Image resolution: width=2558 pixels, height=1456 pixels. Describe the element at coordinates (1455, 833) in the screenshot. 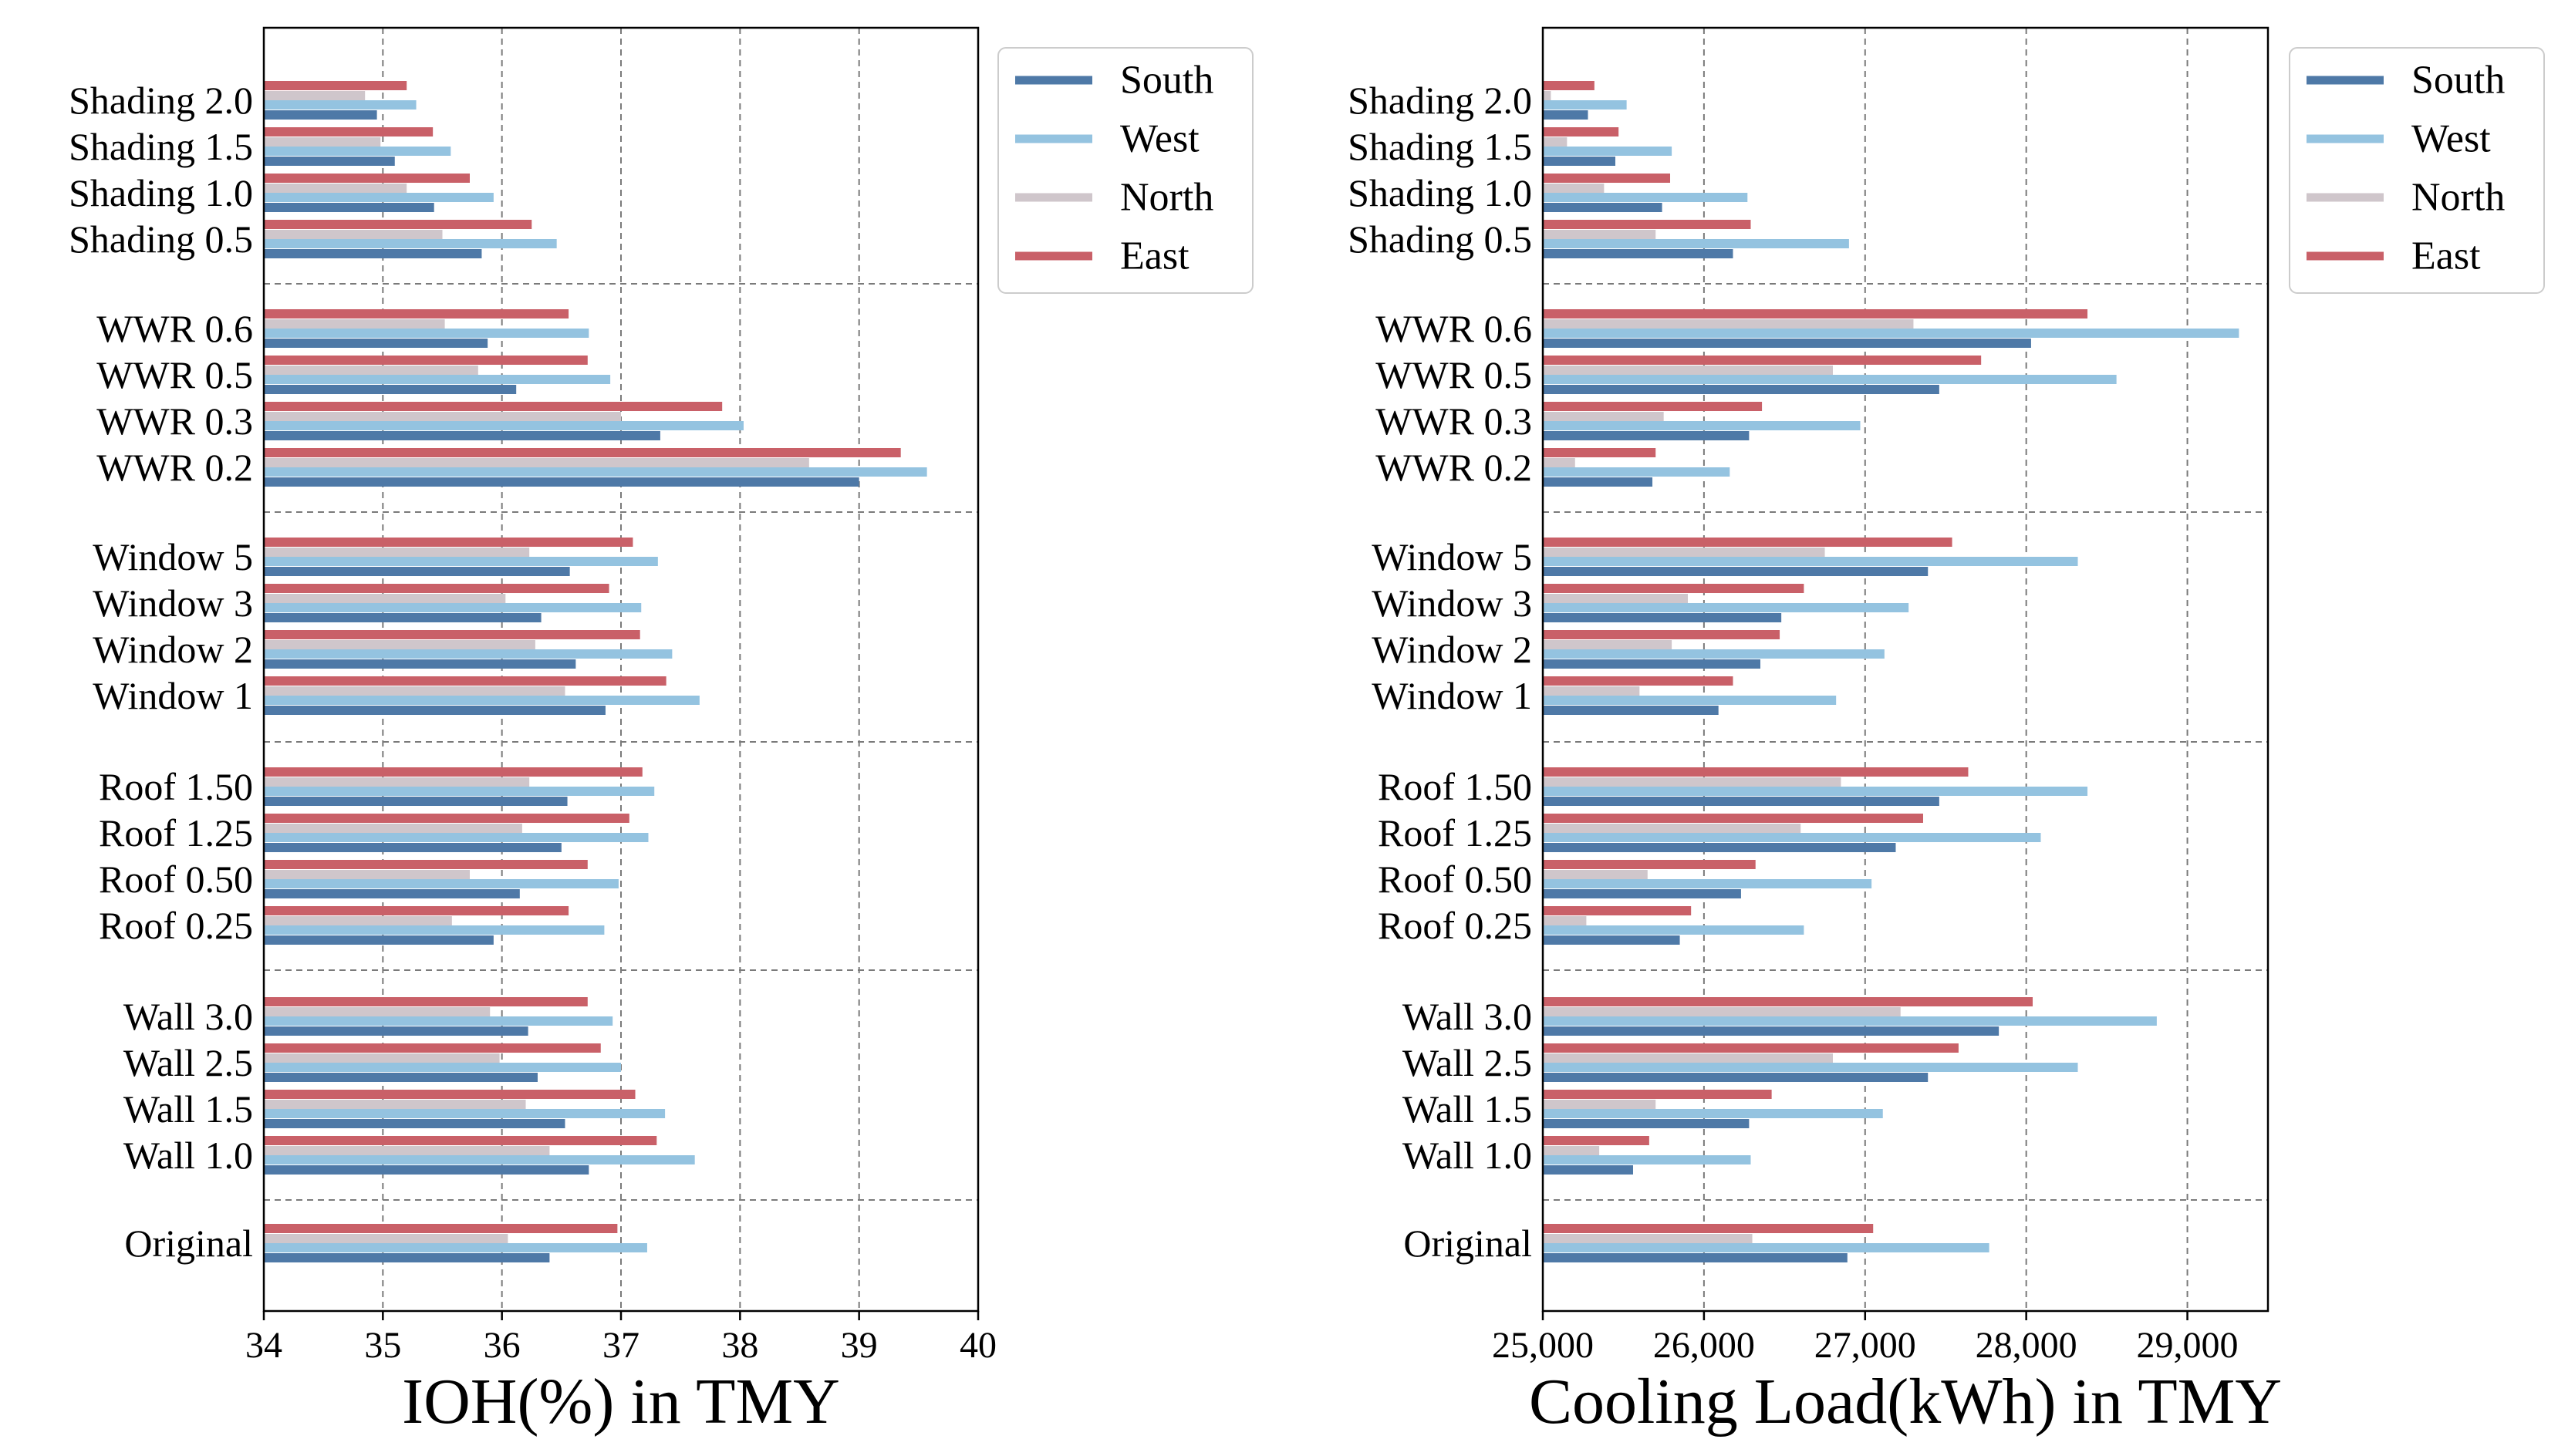

I see `cooling-category-label: Roof 1.25` at that location.